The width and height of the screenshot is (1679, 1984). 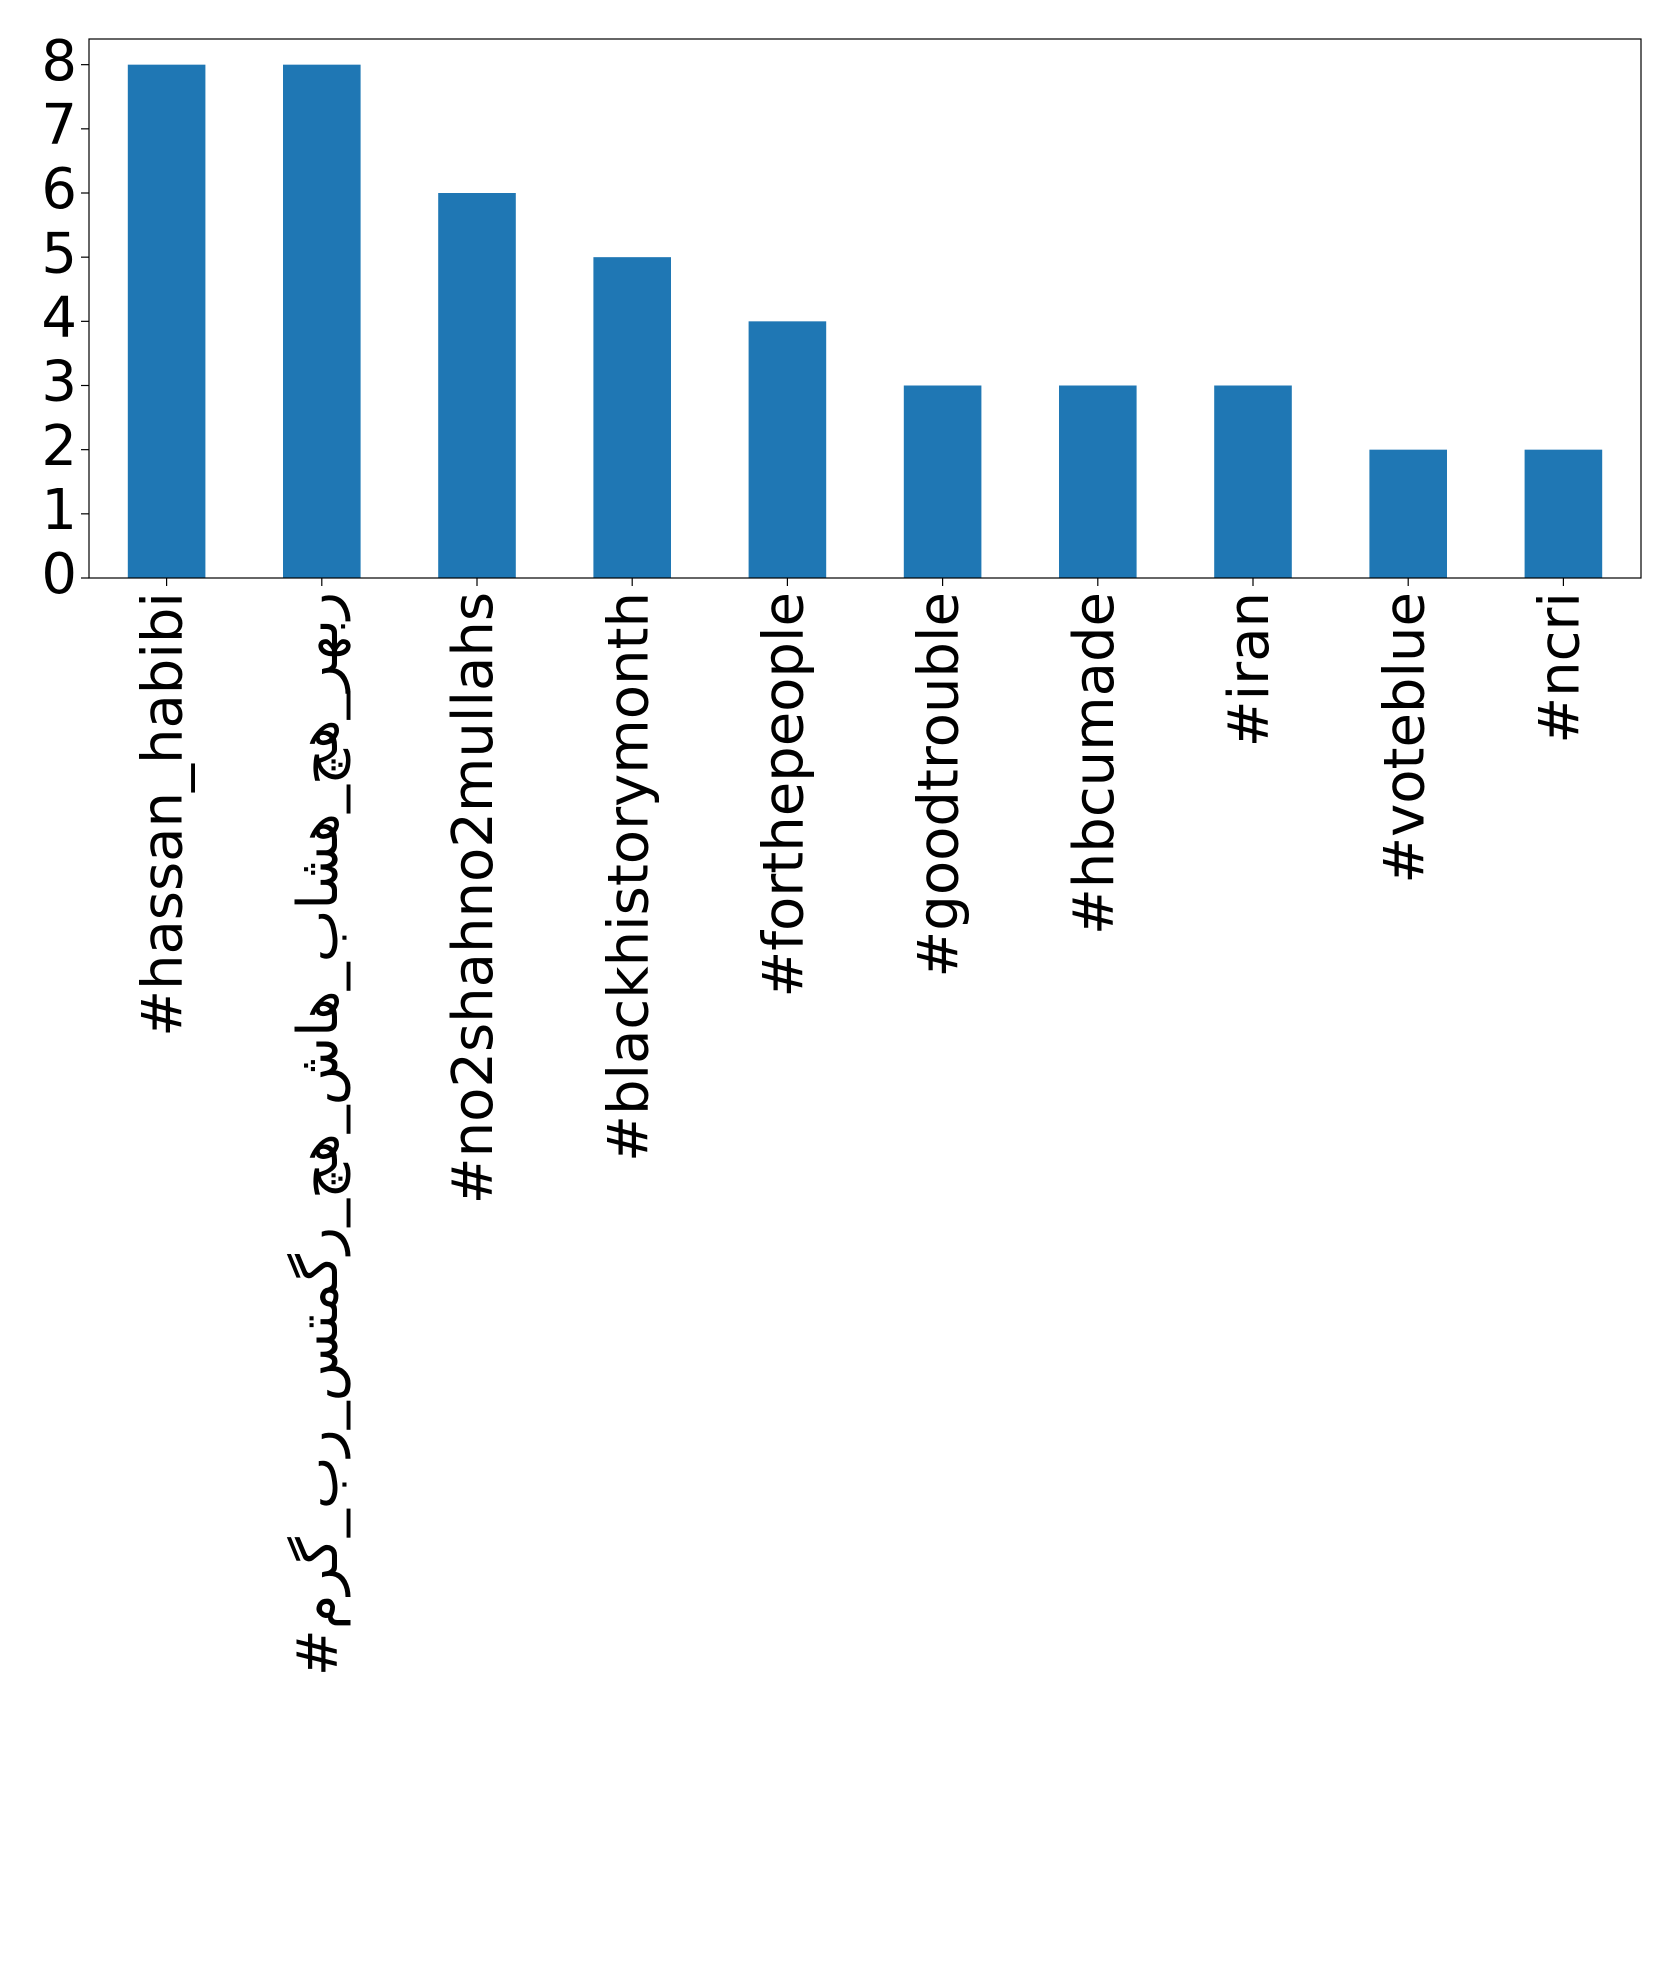 What do you see at coordinates (163, 814) in the screenshot?
I see `x-tick-label: #hassan_habibi` at bounding box center [163, 814].